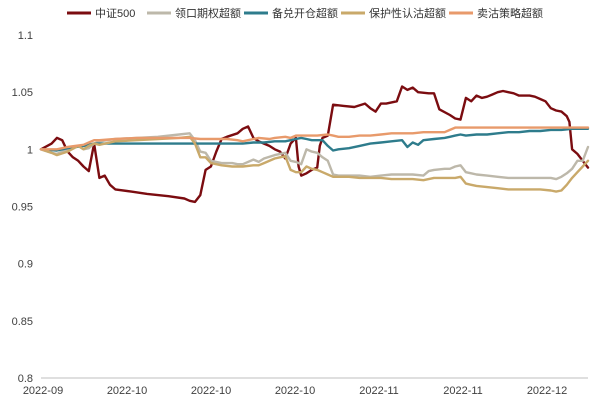 The width and height of the screenshot is (609, 412). I want to click on y-axis: 0.8 0.85 0.9 0.95 1 1.05 1.1, so click(22, 207).